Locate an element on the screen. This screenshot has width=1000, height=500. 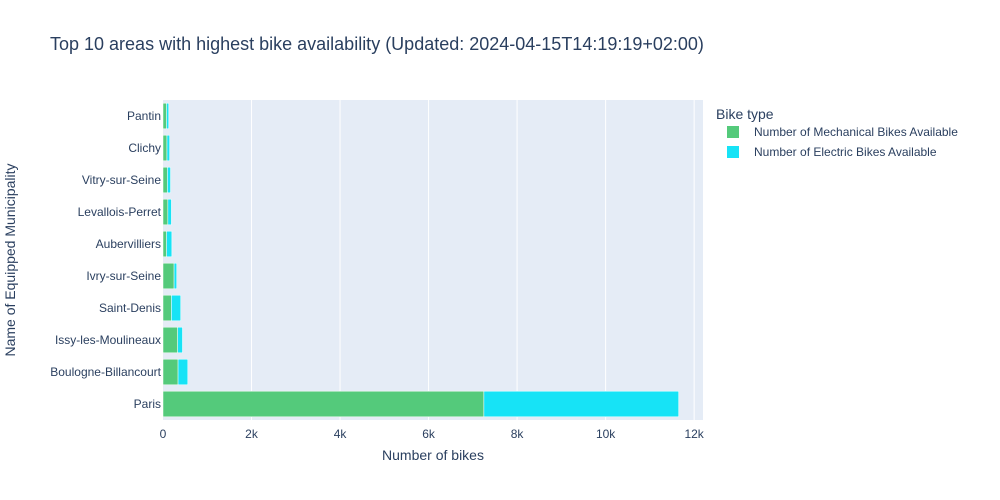
y-tick-label: Levallois-Perret is located at coordinates (120, 212).